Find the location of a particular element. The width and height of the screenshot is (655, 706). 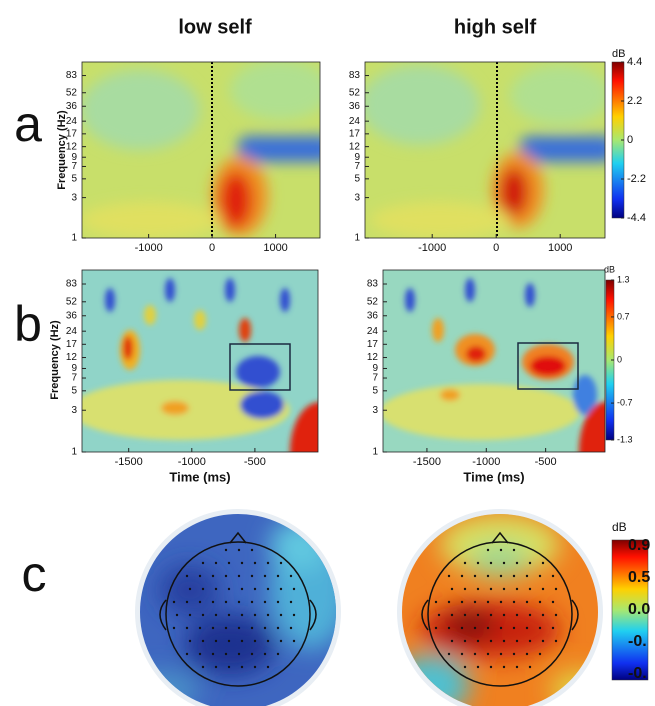

y-tick-label: 3 is located at coordinates (74, 197).